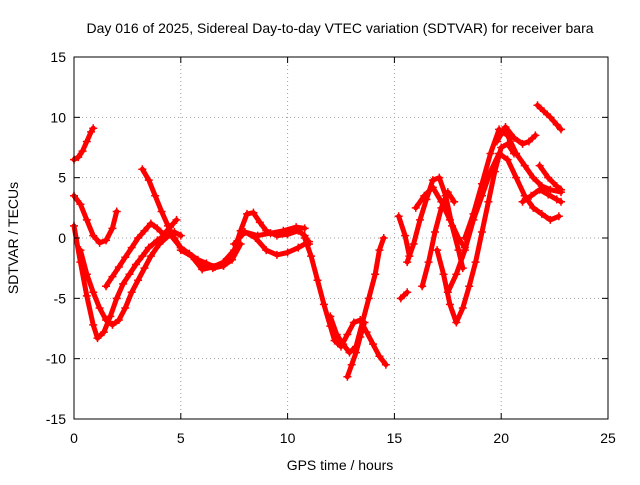  Describe the element at coordinates (60, 298) in the screenshot. I see `y-tick-label: -5` at that location.